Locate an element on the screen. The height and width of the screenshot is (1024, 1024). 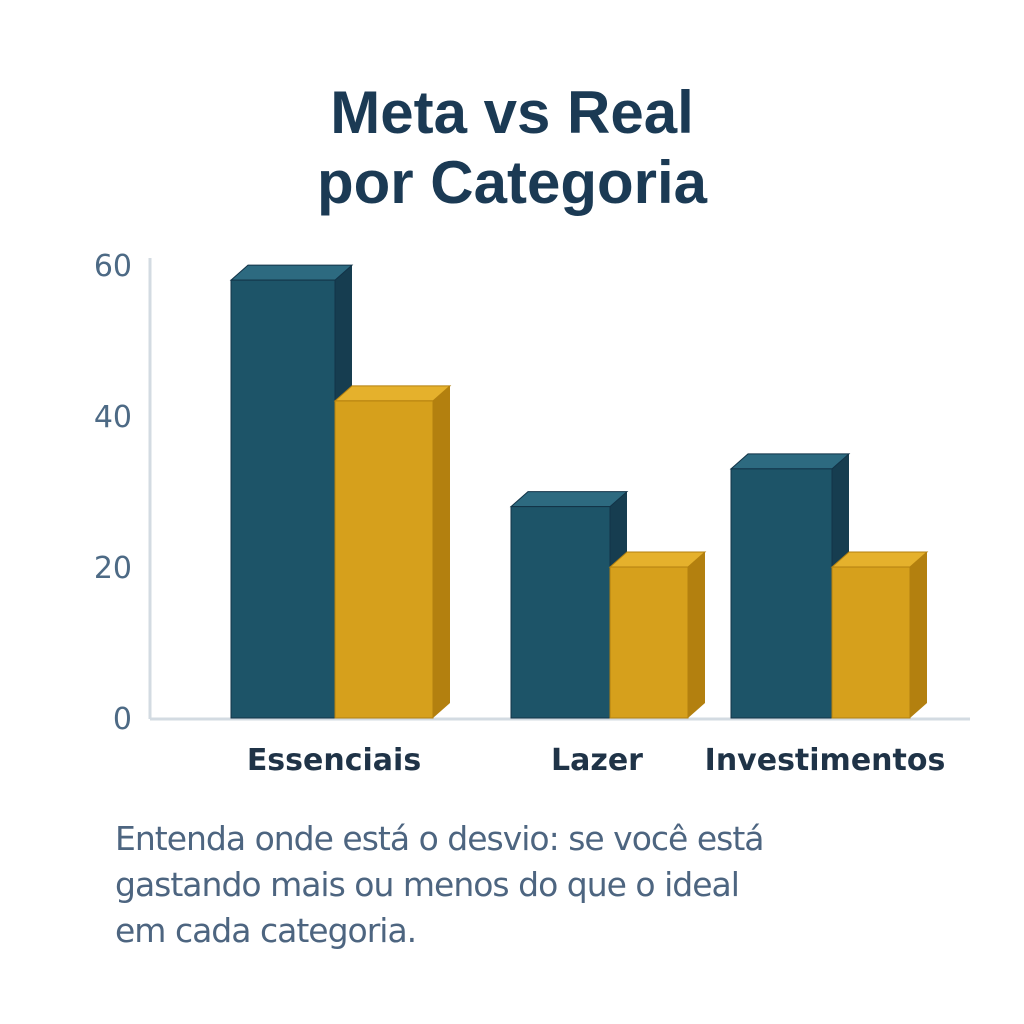
bar-meta-investimentos is located at coordinates (790, 586).